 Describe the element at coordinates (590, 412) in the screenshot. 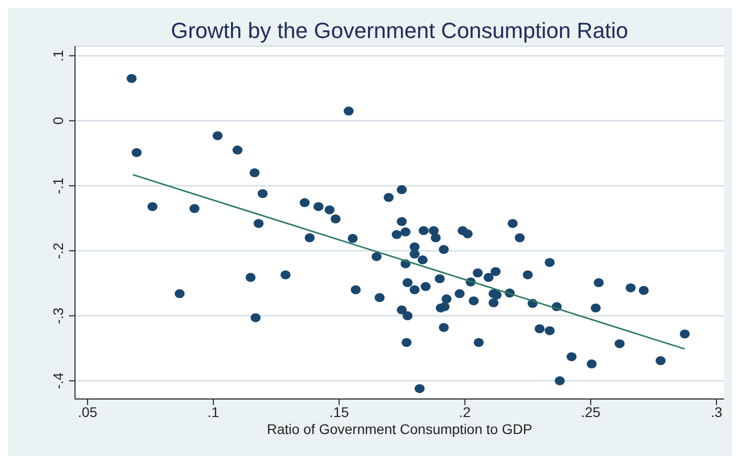

I see `x-tick-label: .25` at that location.